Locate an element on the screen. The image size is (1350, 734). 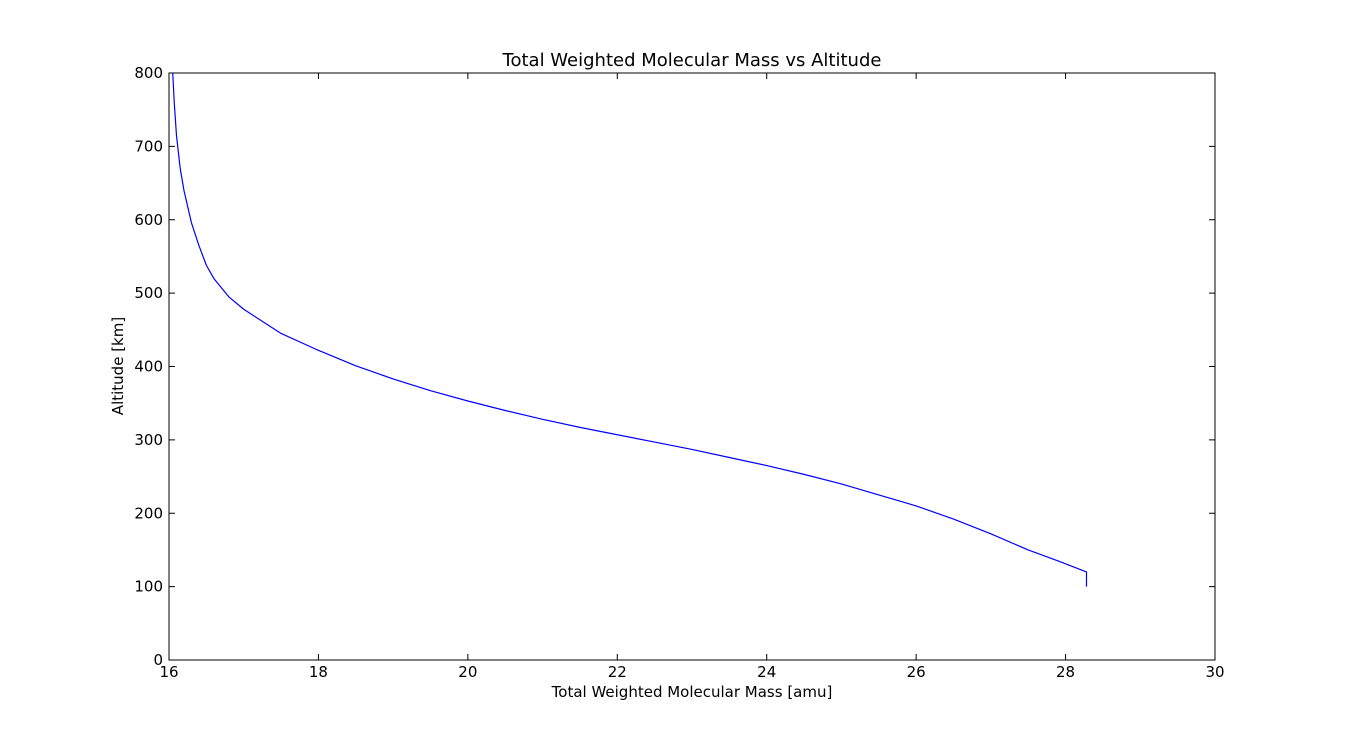
x-axis-title: Total Weighted Molecular Mass [amu] is located at coordinates (692, 692).